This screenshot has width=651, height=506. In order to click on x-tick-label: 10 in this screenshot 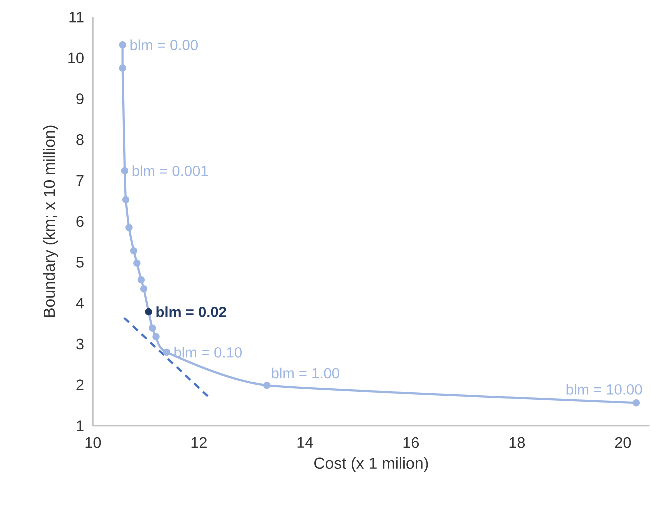, I will do `click(94, 442)`.